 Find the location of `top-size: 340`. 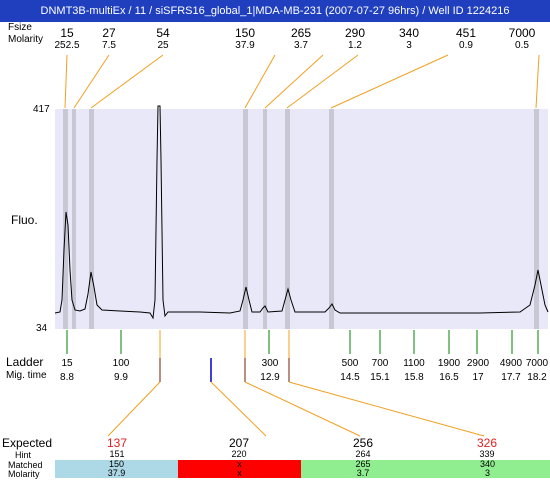

top-size: 340 is located at coordinates (409, 33).